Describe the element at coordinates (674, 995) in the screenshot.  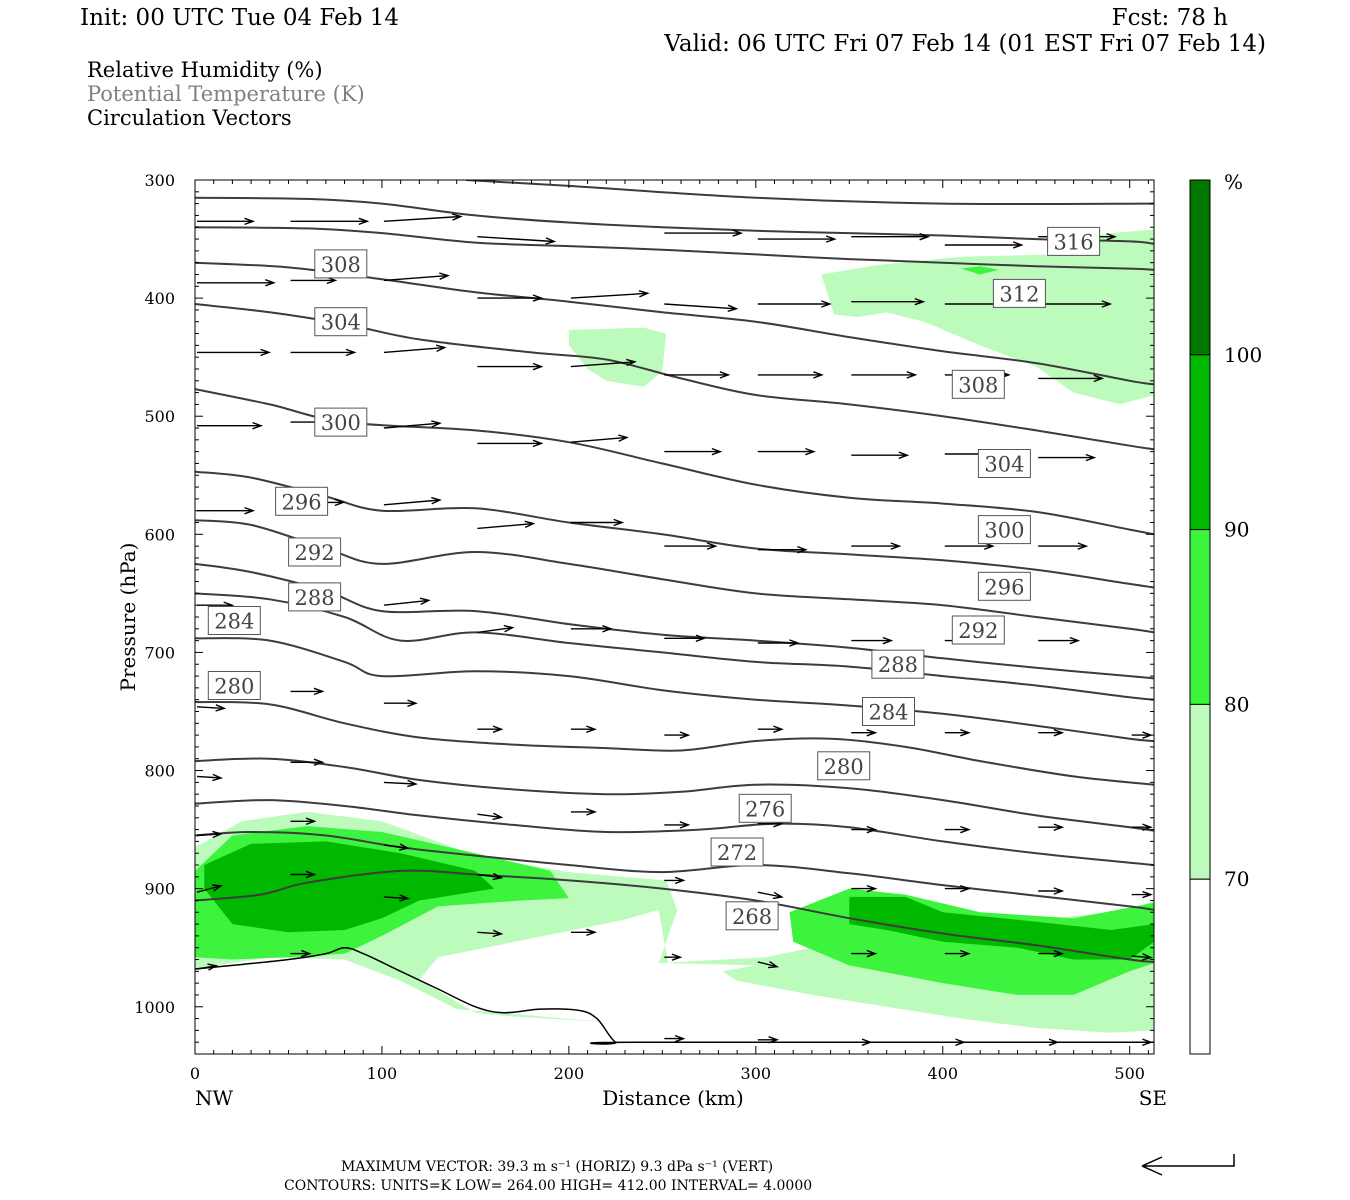
I see `terrain-outline` at that location.